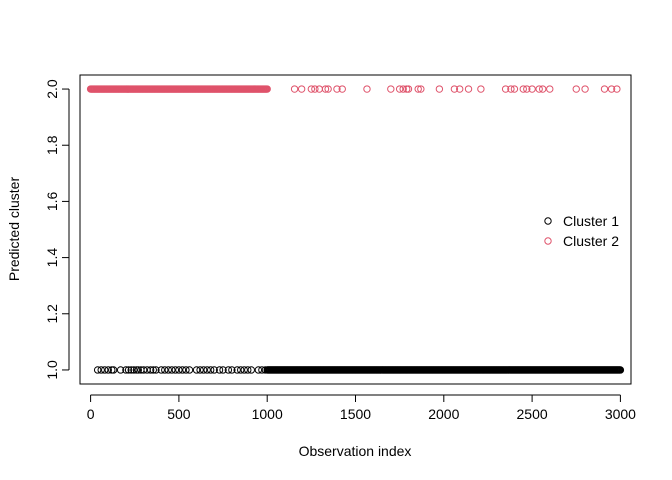  I want to click on y-axis: 1.0 1.2 1.4 1.6 1.8 2.0, so click(57, 229).